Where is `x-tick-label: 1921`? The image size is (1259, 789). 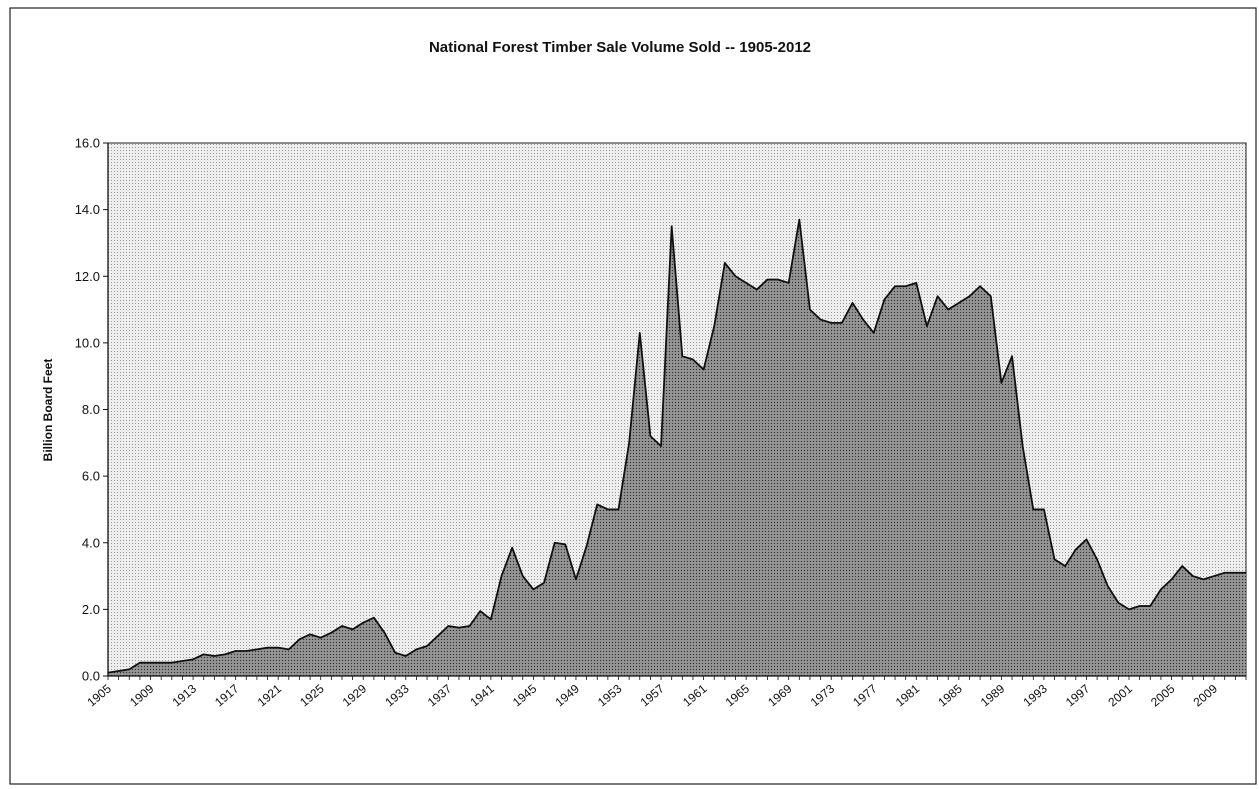
x-tick-label: 1921 is located at coordinates (270, 695).